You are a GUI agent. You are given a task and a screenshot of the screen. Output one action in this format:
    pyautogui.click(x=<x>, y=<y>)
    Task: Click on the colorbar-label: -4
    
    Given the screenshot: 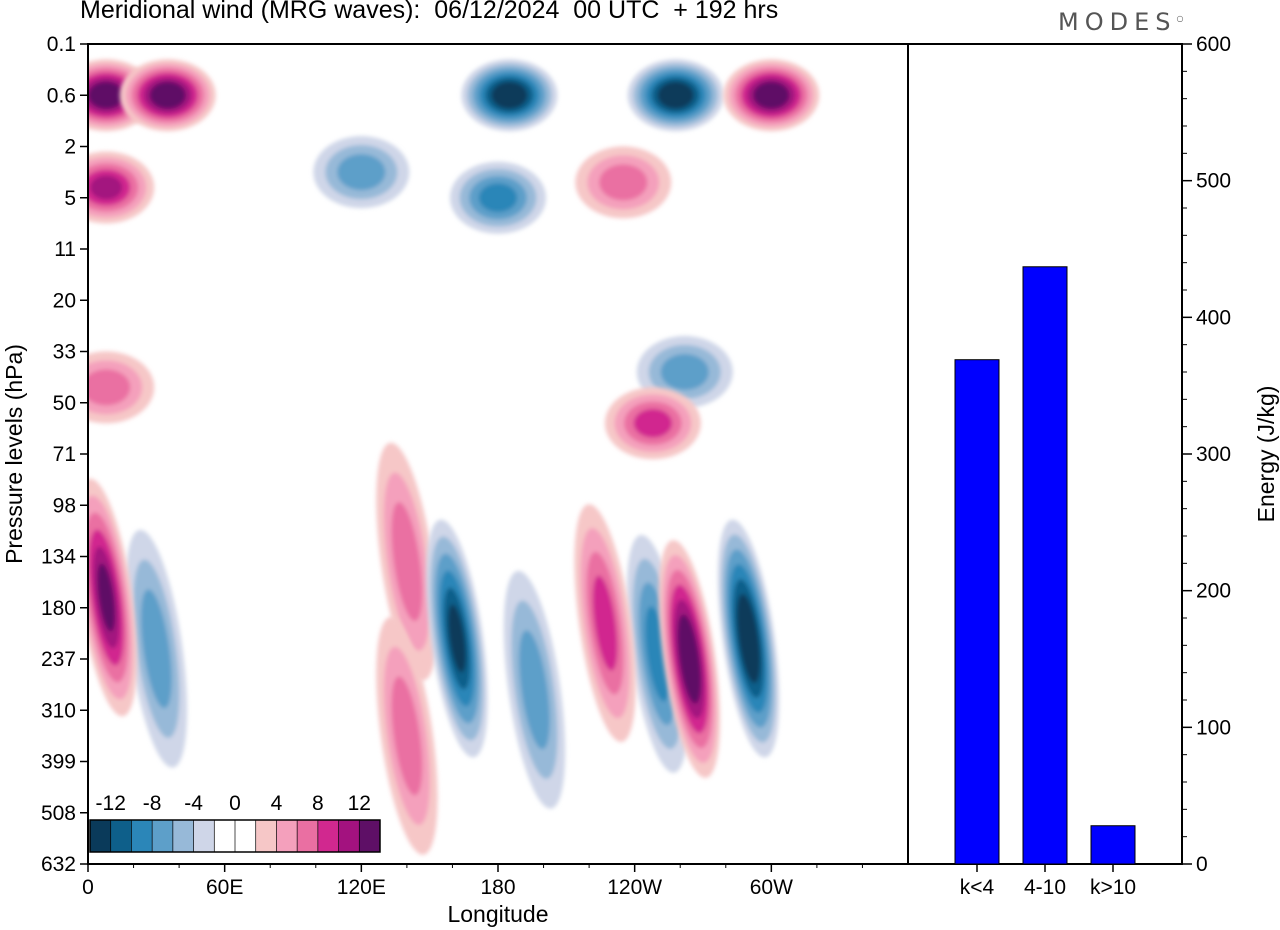 What is the action you would take?
    pyautogui.click(x=193, y=803)
    